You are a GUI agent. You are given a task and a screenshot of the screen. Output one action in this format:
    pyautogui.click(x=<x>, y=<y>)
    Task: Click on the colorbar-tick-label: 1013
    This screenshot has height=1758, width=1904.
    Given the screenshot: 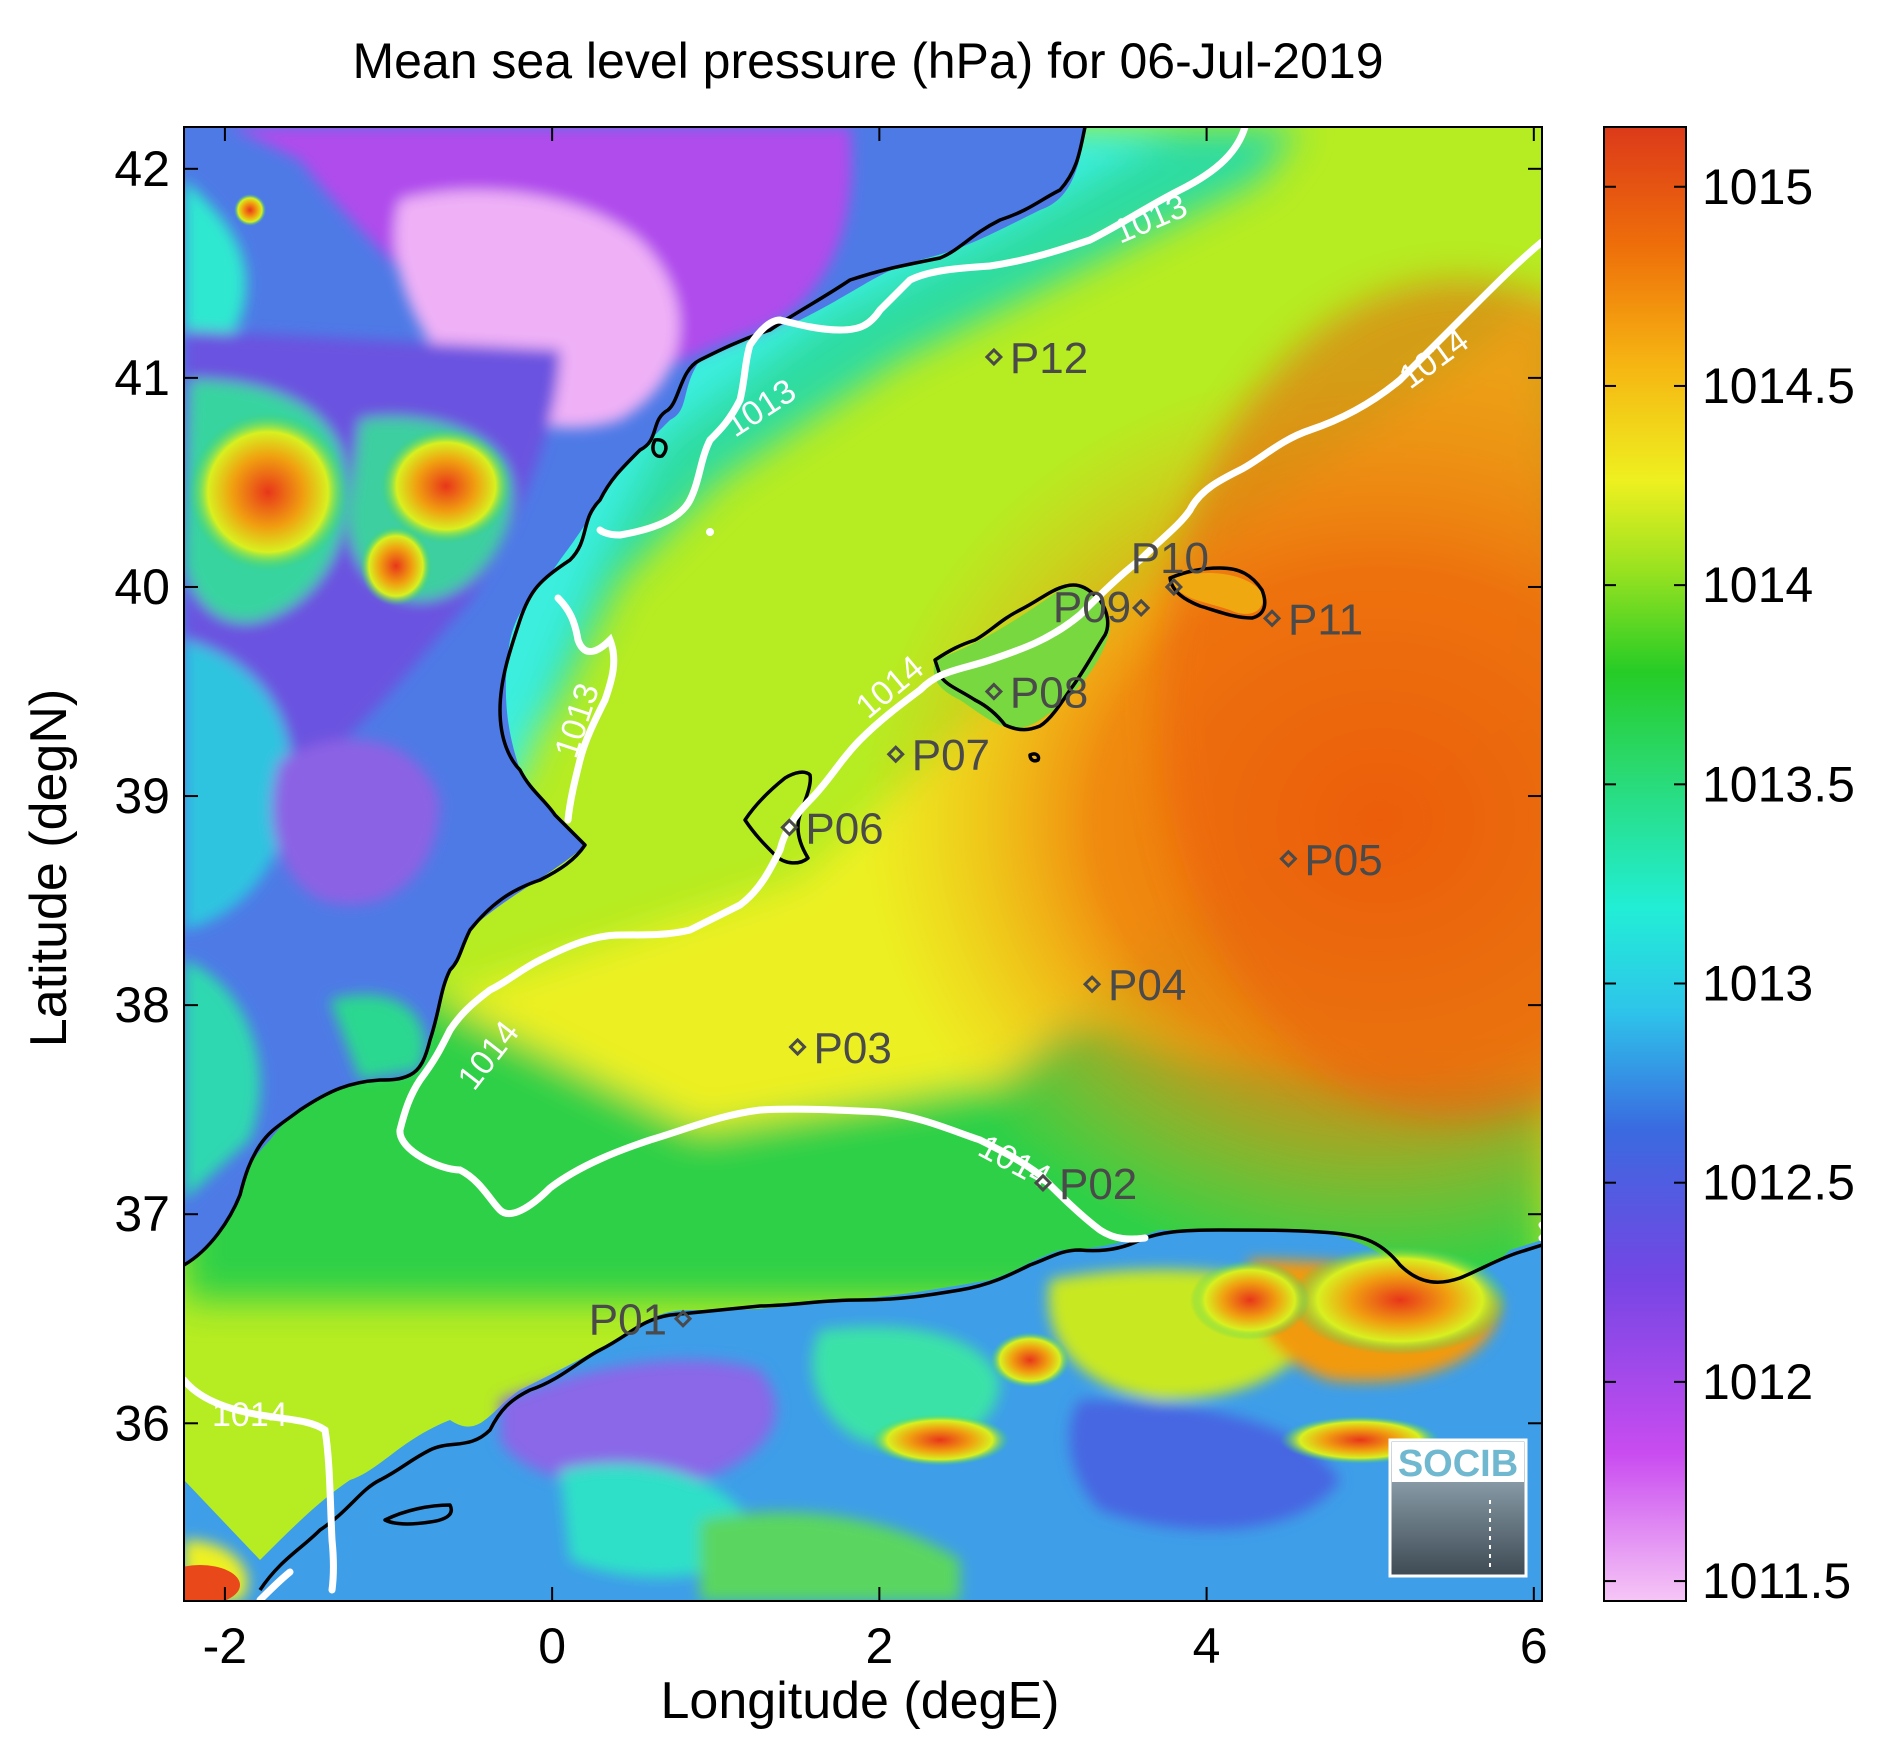 What is the action you would take?
    pyautogui.click(x=1757, y=984)
    